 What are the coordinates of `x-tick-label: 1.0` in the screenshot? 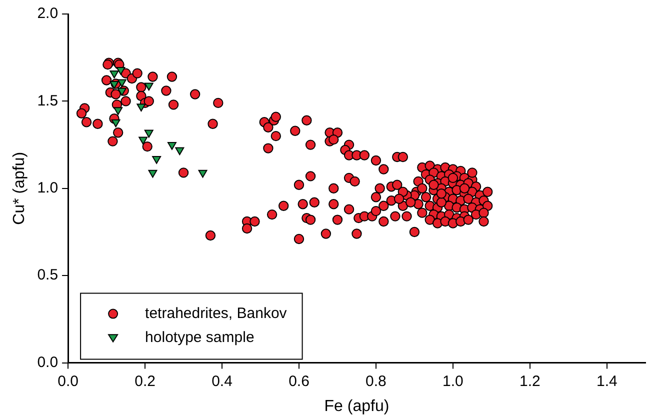 It's located at (453, 381).